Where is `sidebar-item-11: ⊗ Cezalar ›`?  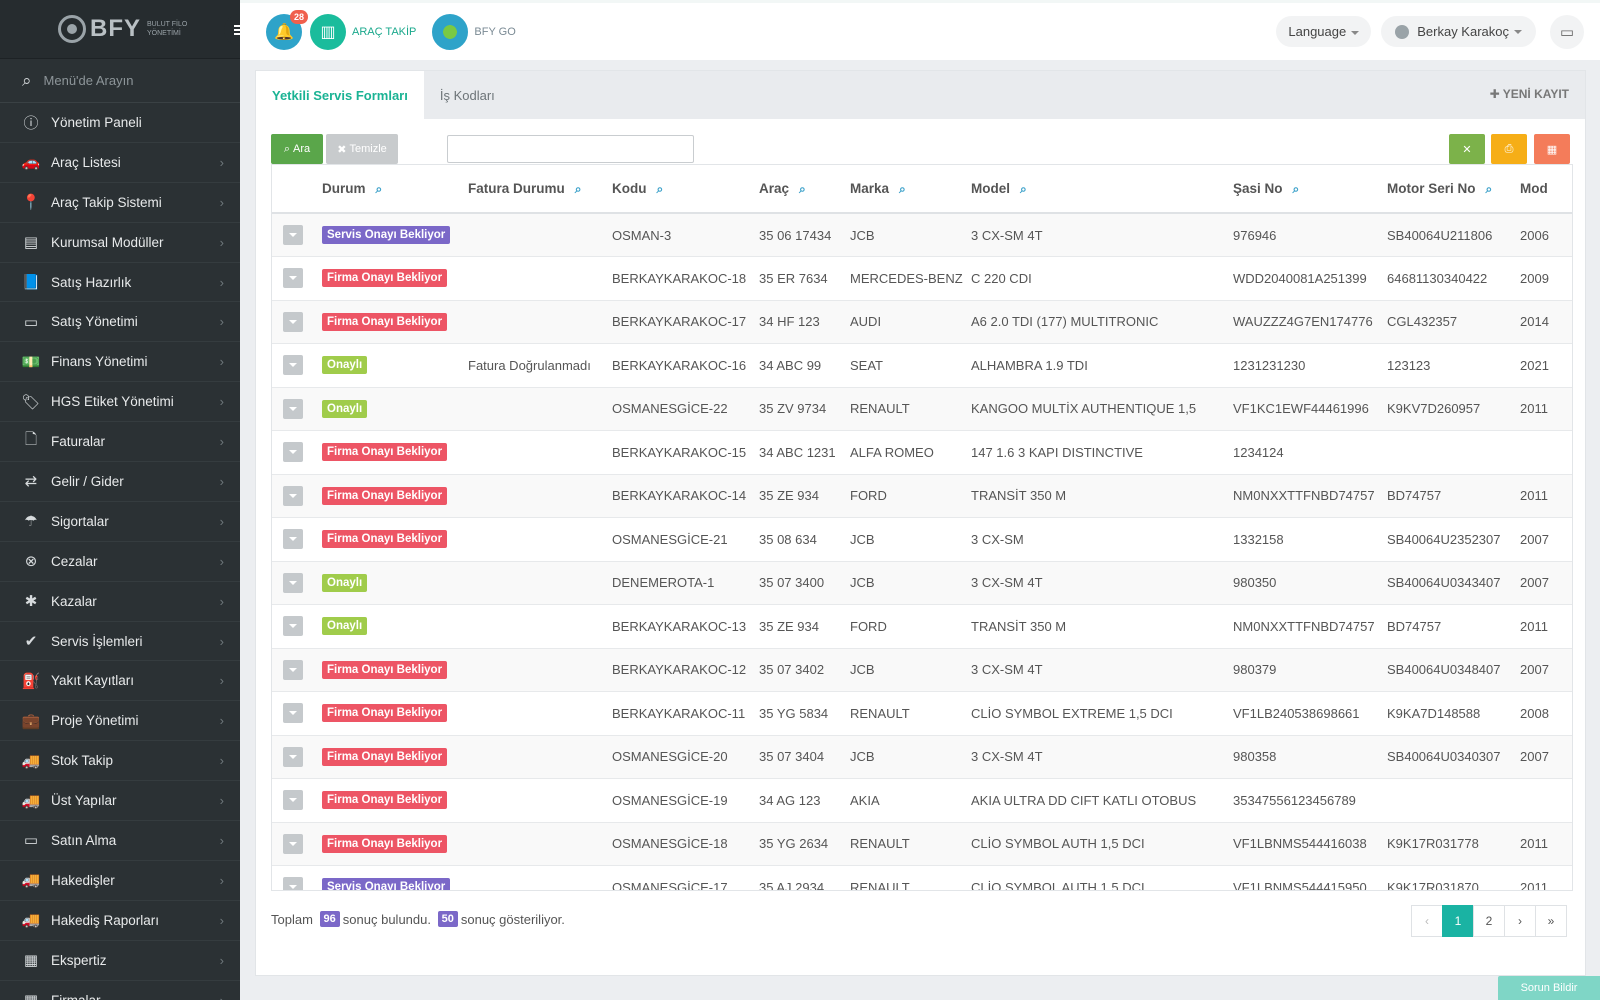
sidebar-item-11: ⊗ Cezalar › is located at coordinates (120, 562).